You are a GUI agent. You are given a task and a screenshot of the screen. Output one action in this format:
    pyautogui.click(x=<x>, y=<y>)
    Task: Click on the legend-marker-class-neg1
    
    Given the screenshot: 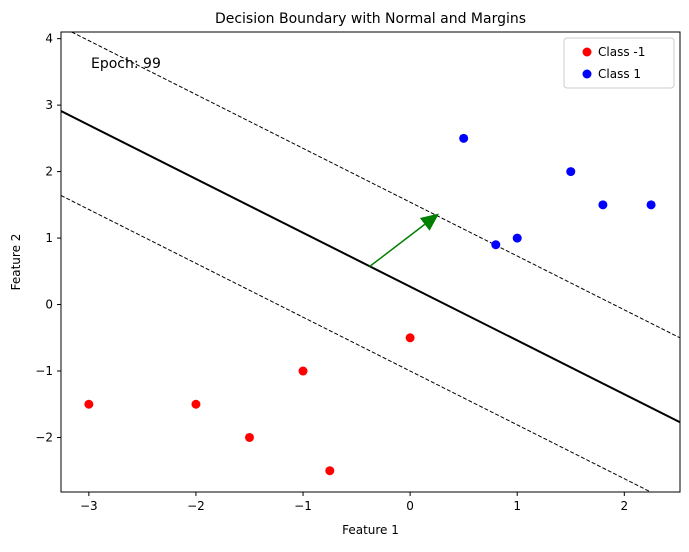 What is the action you would take?
    pyautogui.click(x=587, y=52)
    